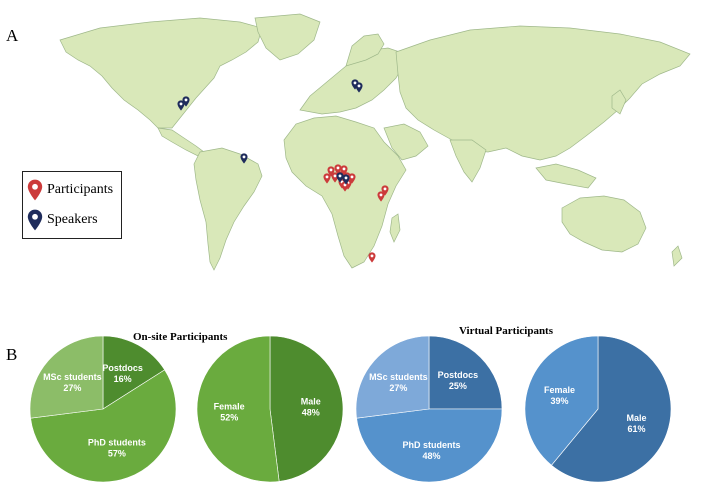 This screenshot has width=711, height=492. Describe the element at coordinates (12, 35) in the screenshot. I see `panel-label-a: A` at that location.